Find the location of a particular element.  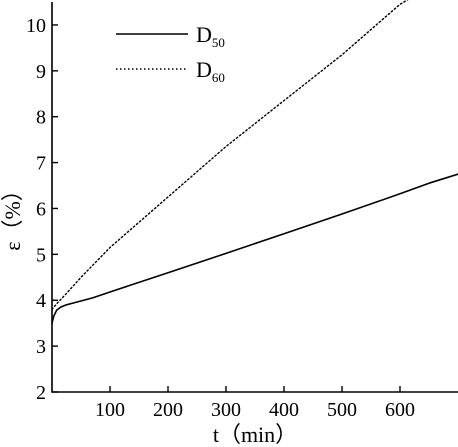

legend: D50 D60 is located at coordinates (170, 53).